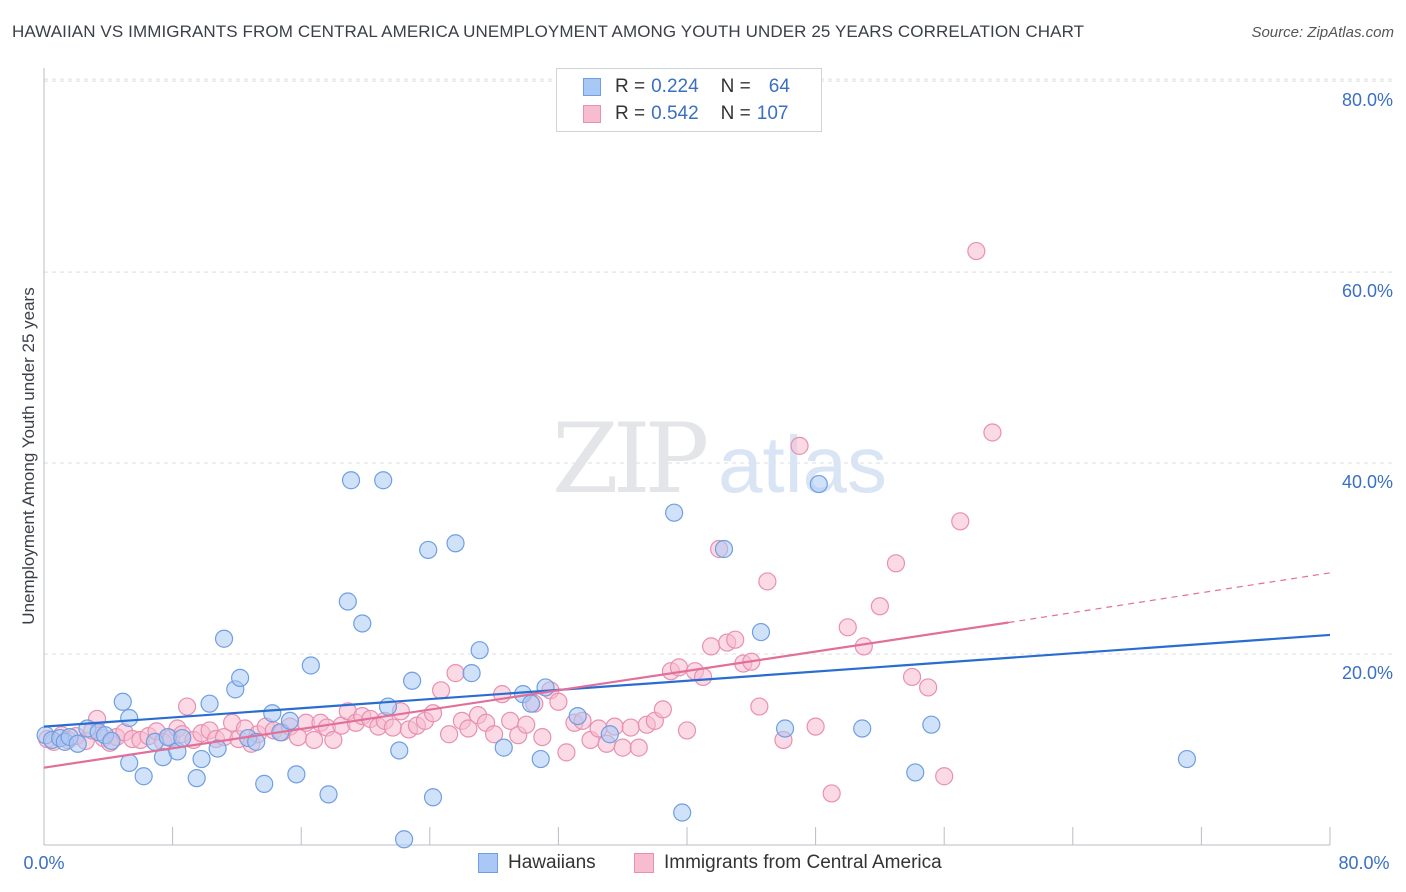  What do you see at coordinates (772, 113) in the screenshot?
I see `legend-n-value: 107` at bounding box center [772, 113].